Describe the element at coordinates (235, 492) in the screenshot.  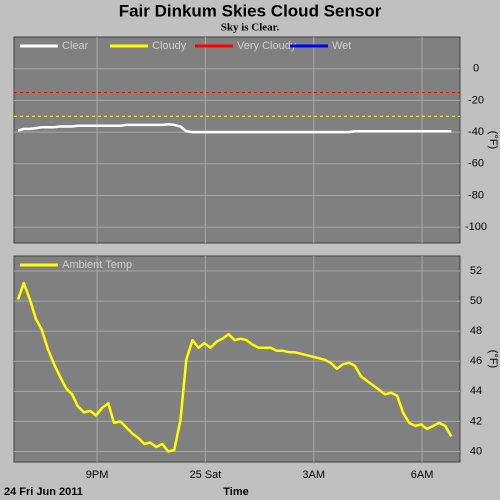
I see `x-axis-label: Time` at that location.